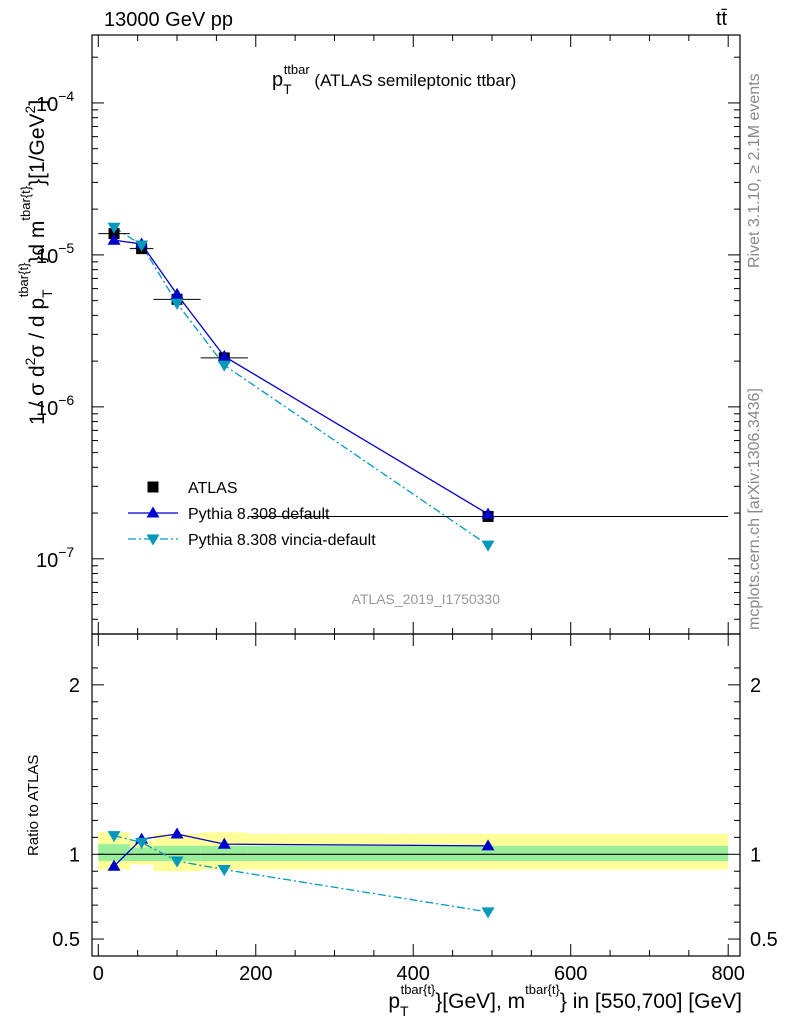 This screenshot has width=786, height=1024. Describe the element at coordinates (98, 974) in the screenshot. I see `x-tick-label: 0` at that location.